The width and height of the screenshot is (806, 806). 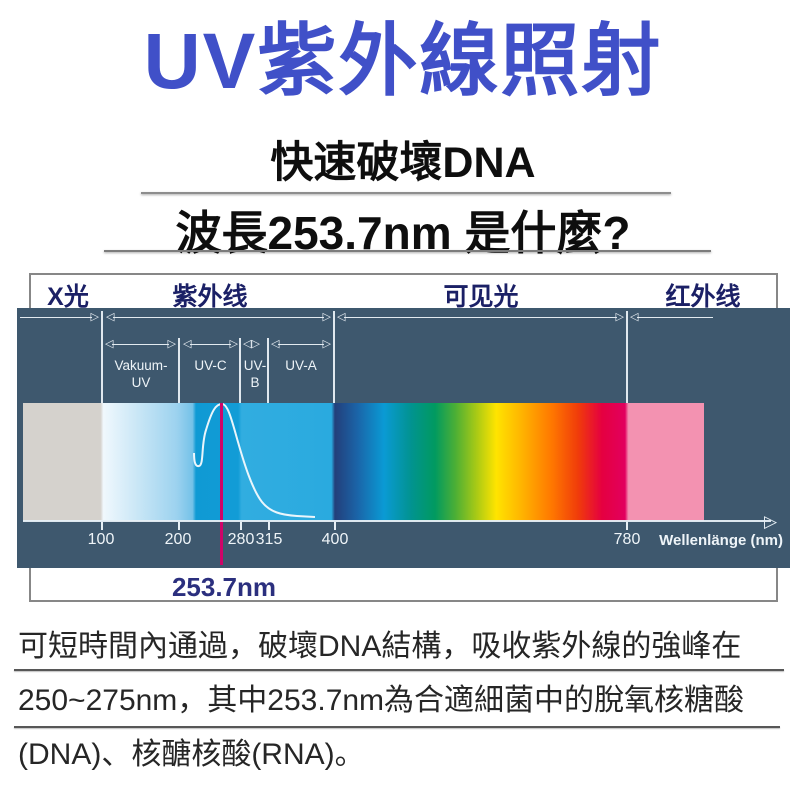 I want to click on span-arrow-uv: ◁ ▷, so click(x=218, y=317).